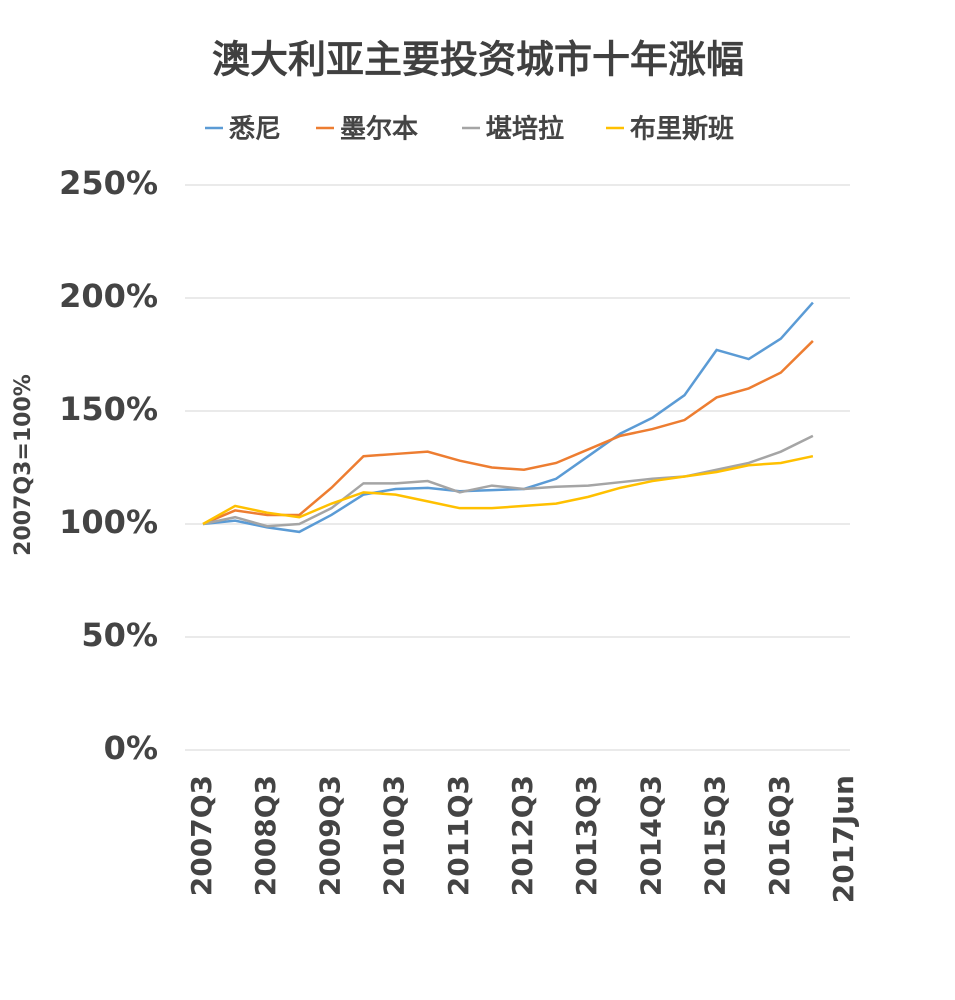  Describe the element at coordinates (394, 835) in the screenshot. I see `x-tick-label: 2010Q3` at that location.